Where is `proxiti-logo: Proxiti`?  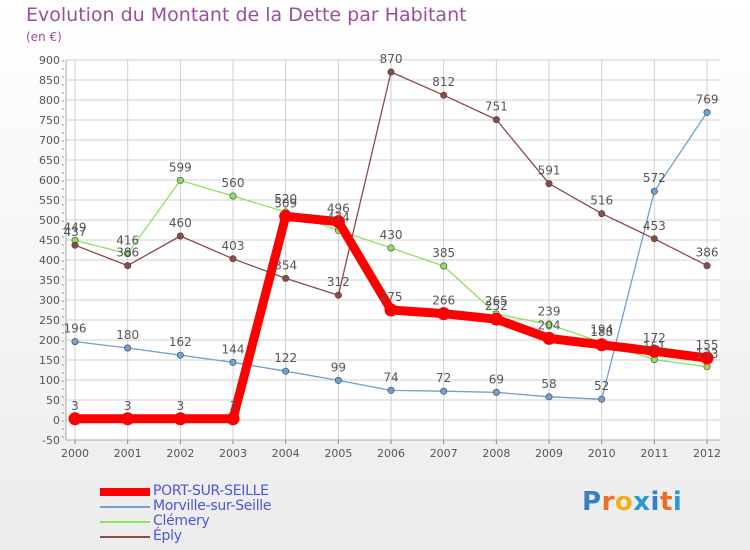
proxiti-logo: Proxiti is located at coordinates (632, 502).